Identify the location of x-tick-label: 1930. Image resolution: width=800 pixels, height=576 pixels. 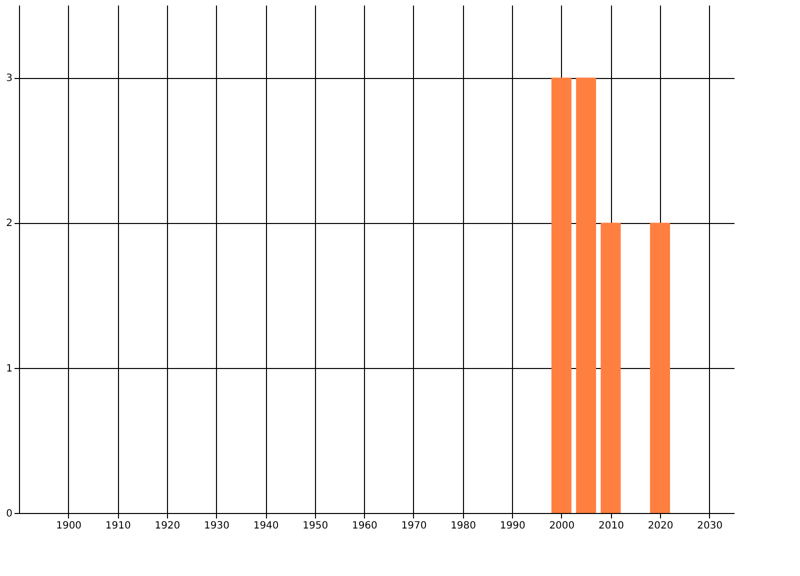
(217, 526).